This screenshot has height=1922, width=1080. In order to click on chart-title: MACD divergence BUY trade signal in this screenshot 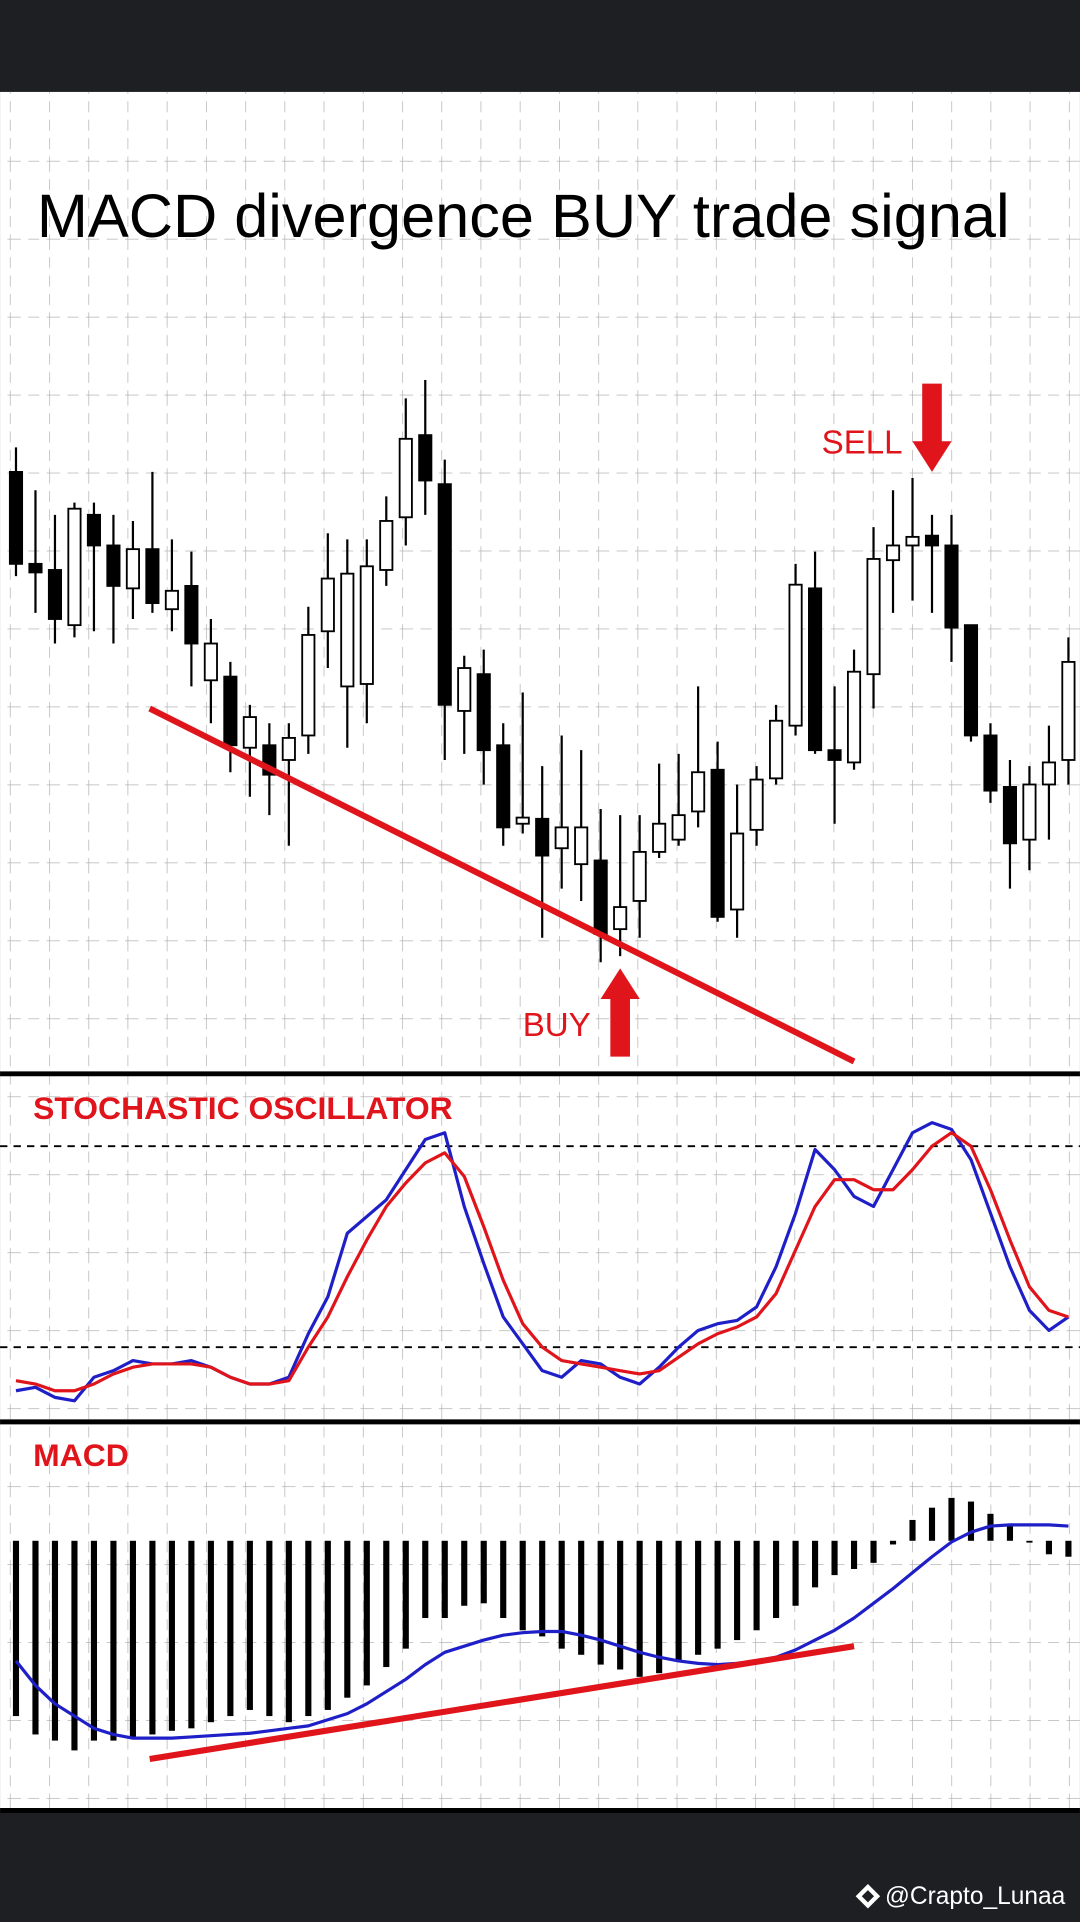, I will do `click(523, 216)`.